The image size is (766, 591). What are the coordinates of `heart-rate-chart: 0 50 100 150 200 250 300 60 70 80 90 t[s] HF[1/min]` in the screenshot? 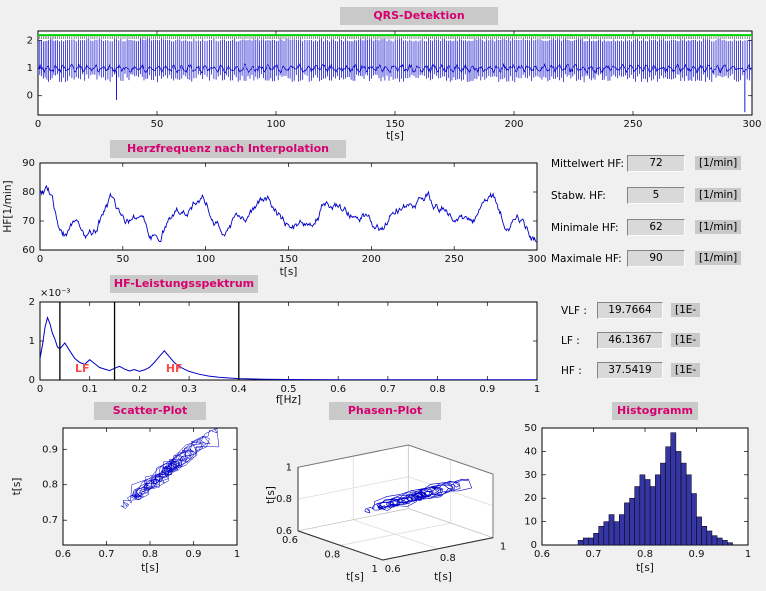 It's located at (274, 218).